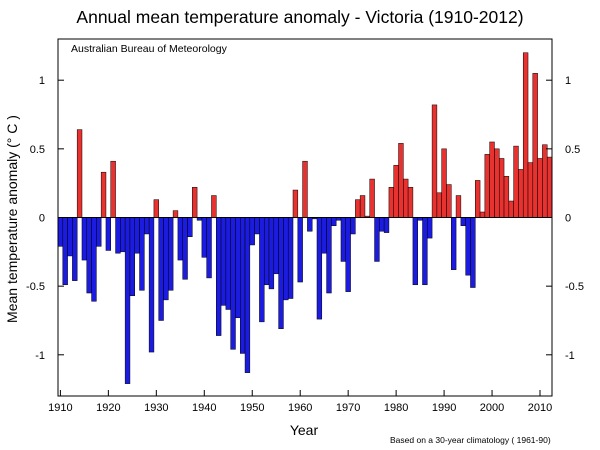 The width and height of the screenshot is (600, 450). Describe the element at coordinates (434, 161) in the screenshot. I see `bar-1988` at that location.